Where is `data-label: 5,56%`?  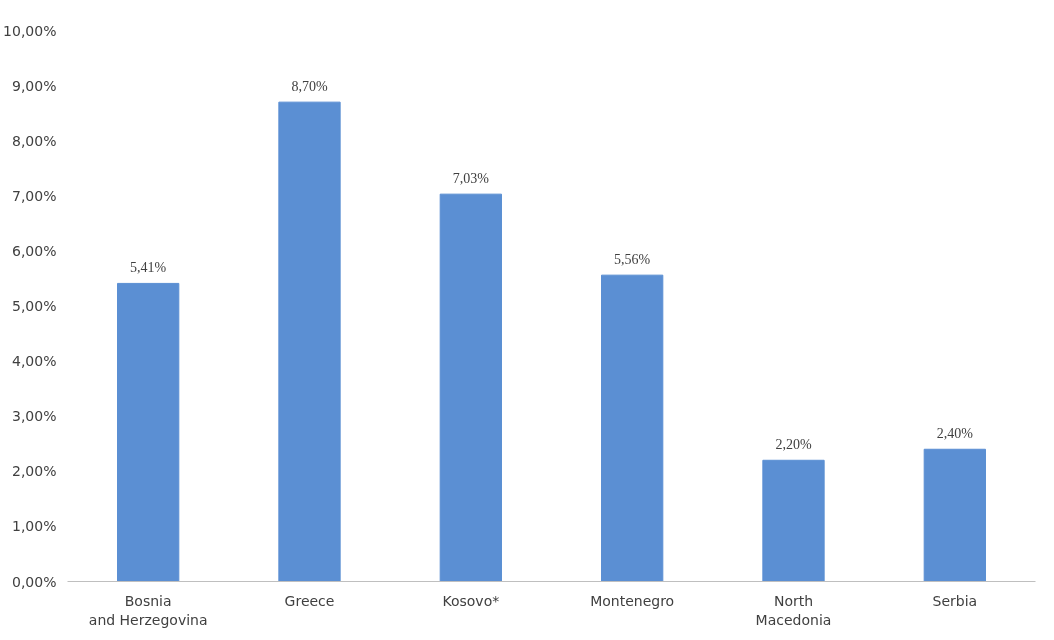
data-label: 5,56% is located at coordinates (632, 260).